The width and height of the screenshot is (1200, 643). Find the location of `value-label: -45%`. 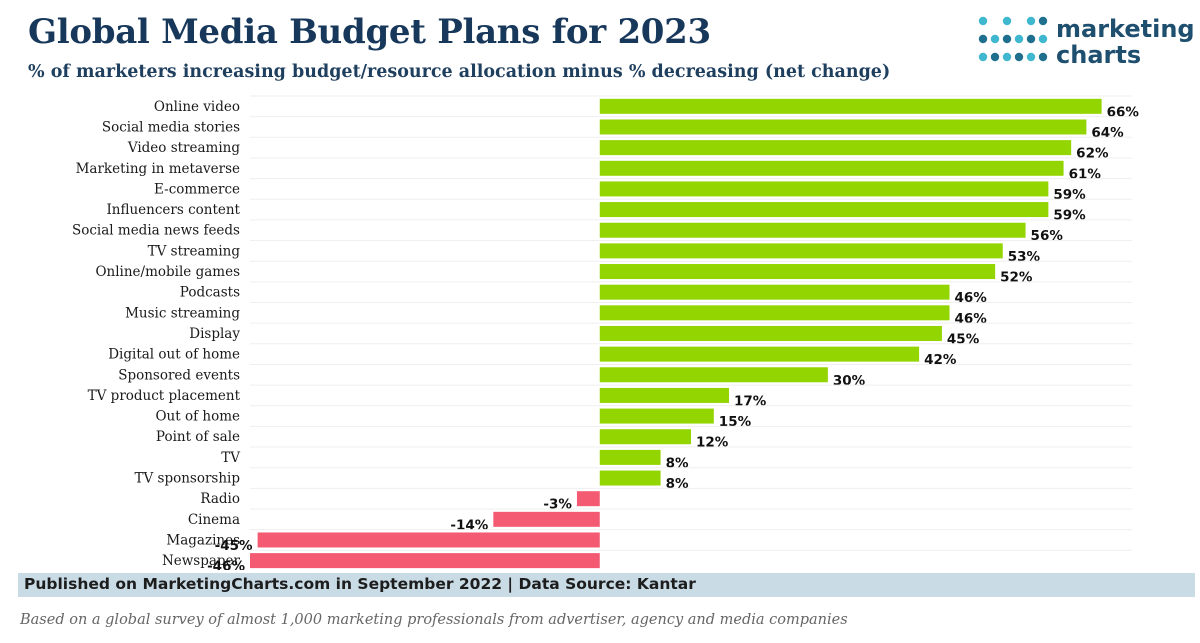

value-label: -45% is located at coordinates (234, 546).